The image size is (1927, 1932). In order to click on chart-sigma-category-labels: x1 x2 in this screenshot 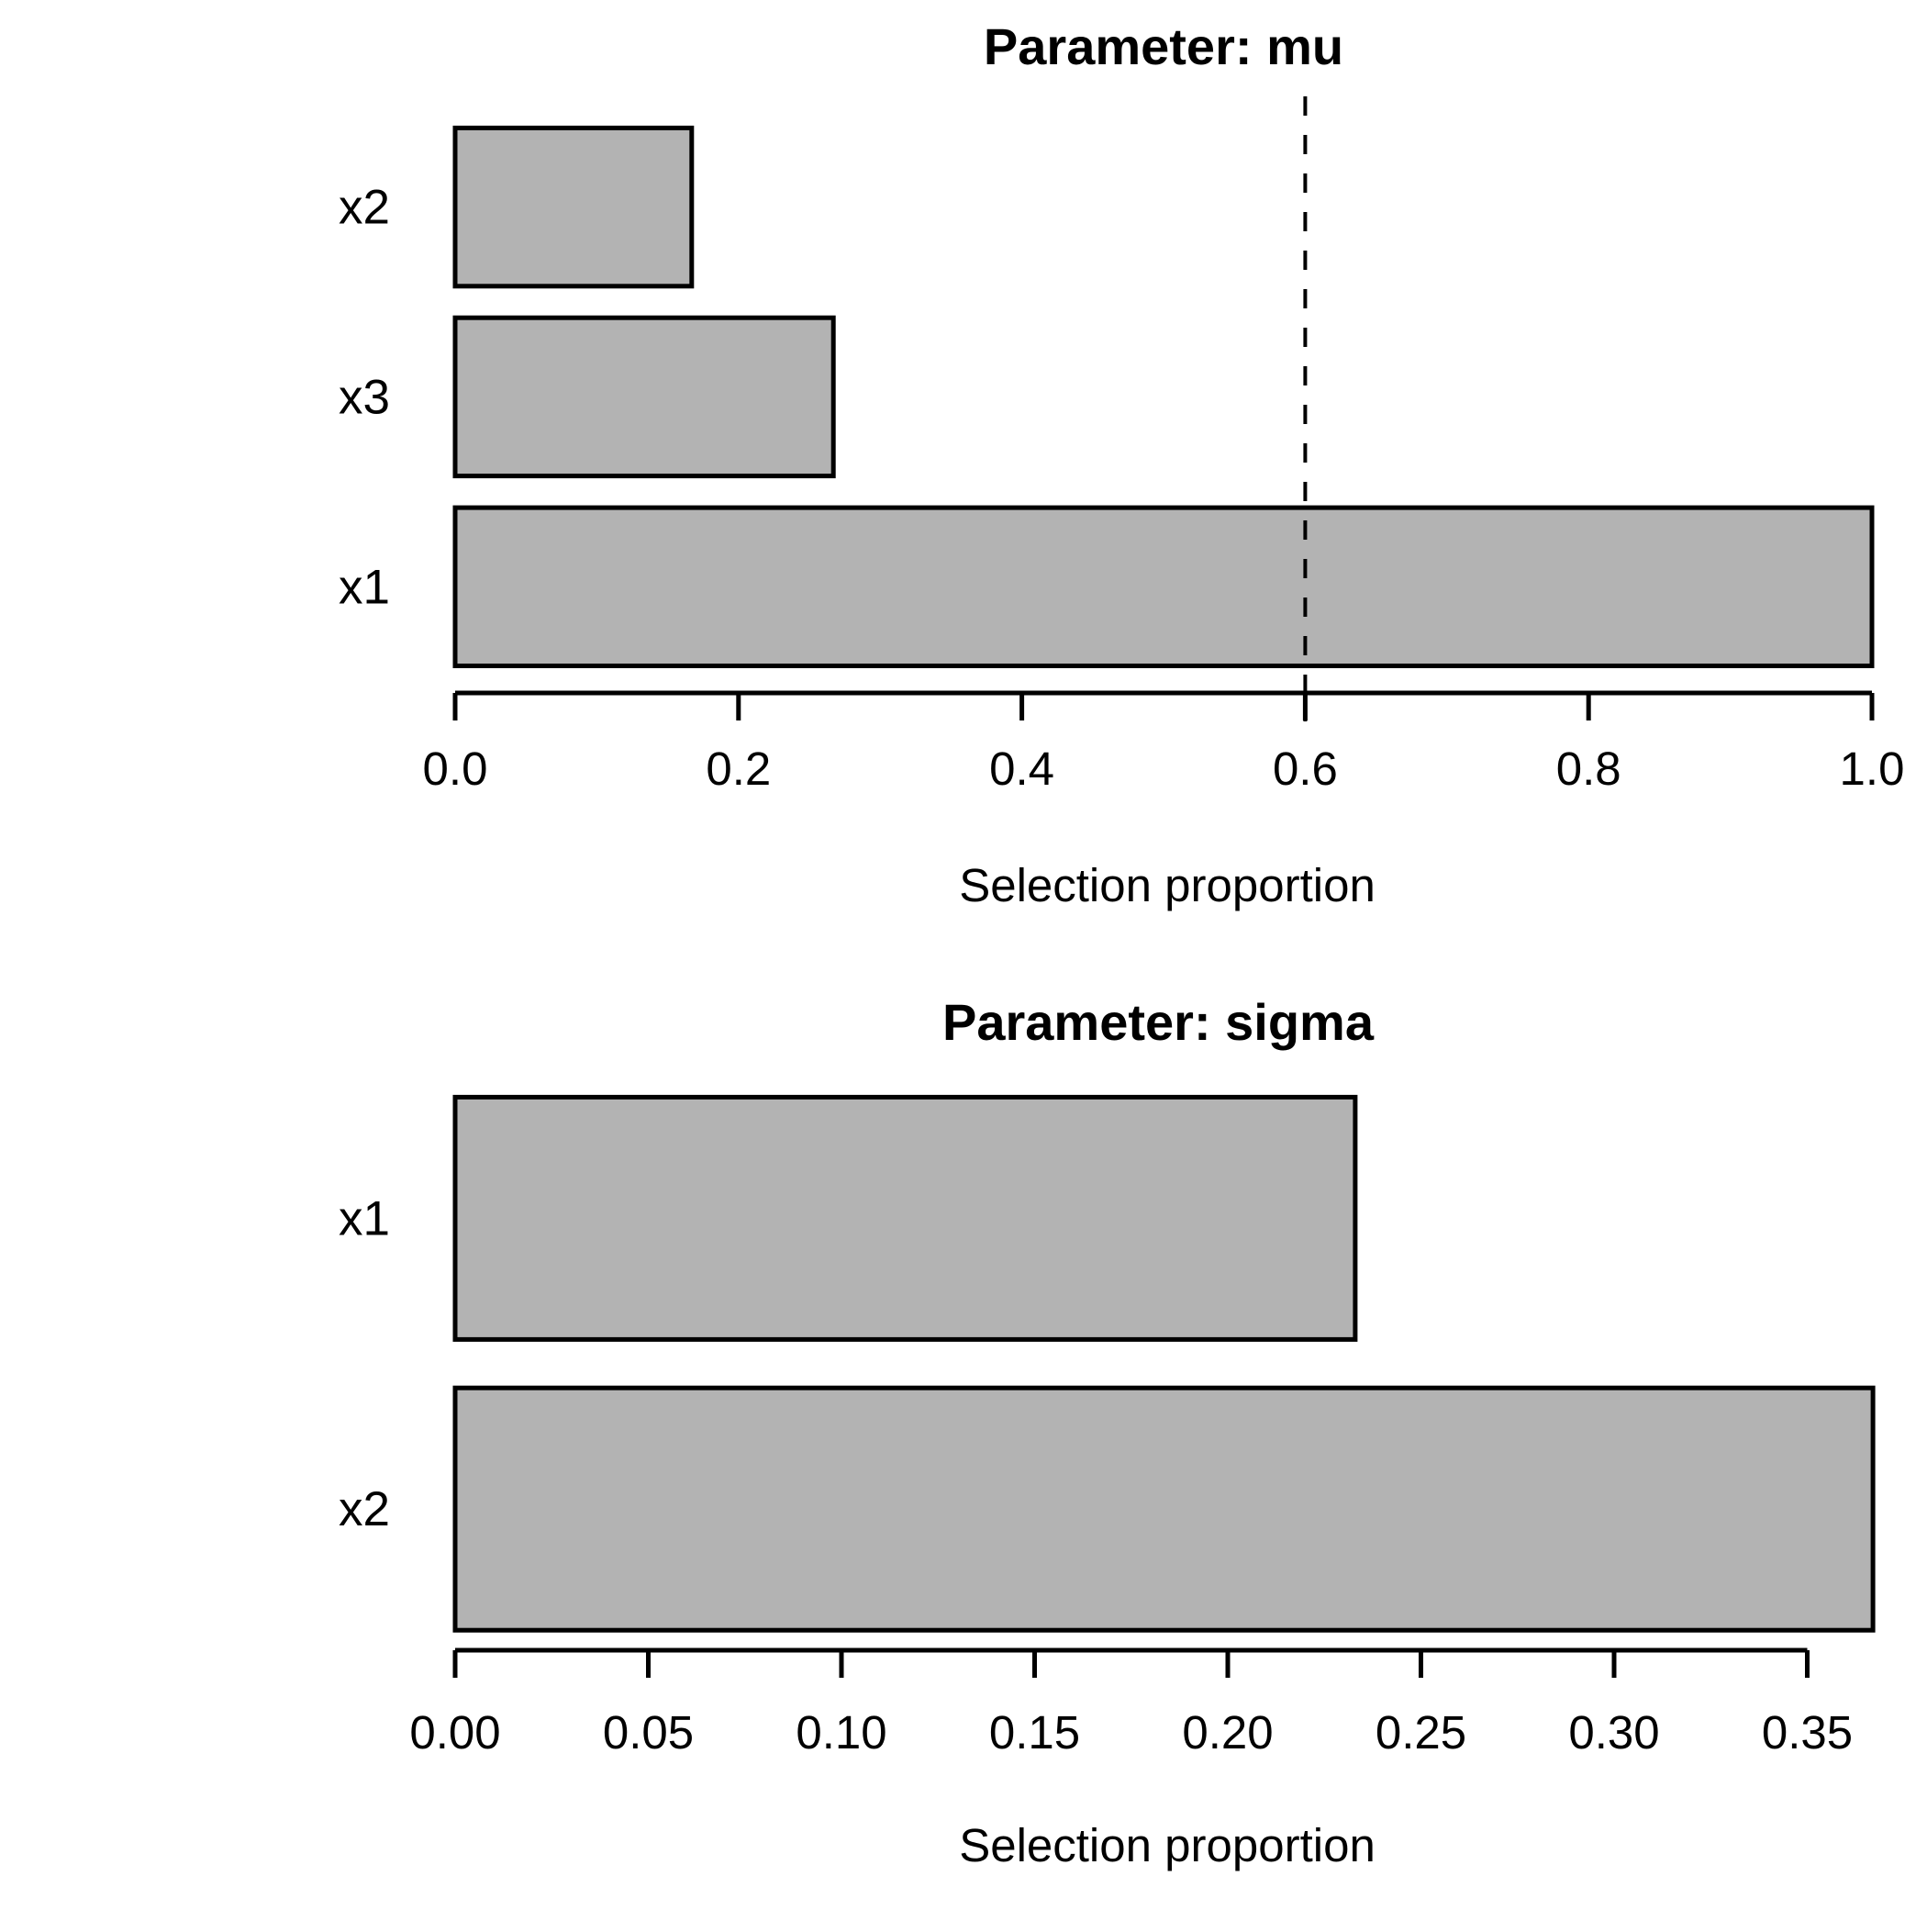, I will do `click(364, 1363)`.